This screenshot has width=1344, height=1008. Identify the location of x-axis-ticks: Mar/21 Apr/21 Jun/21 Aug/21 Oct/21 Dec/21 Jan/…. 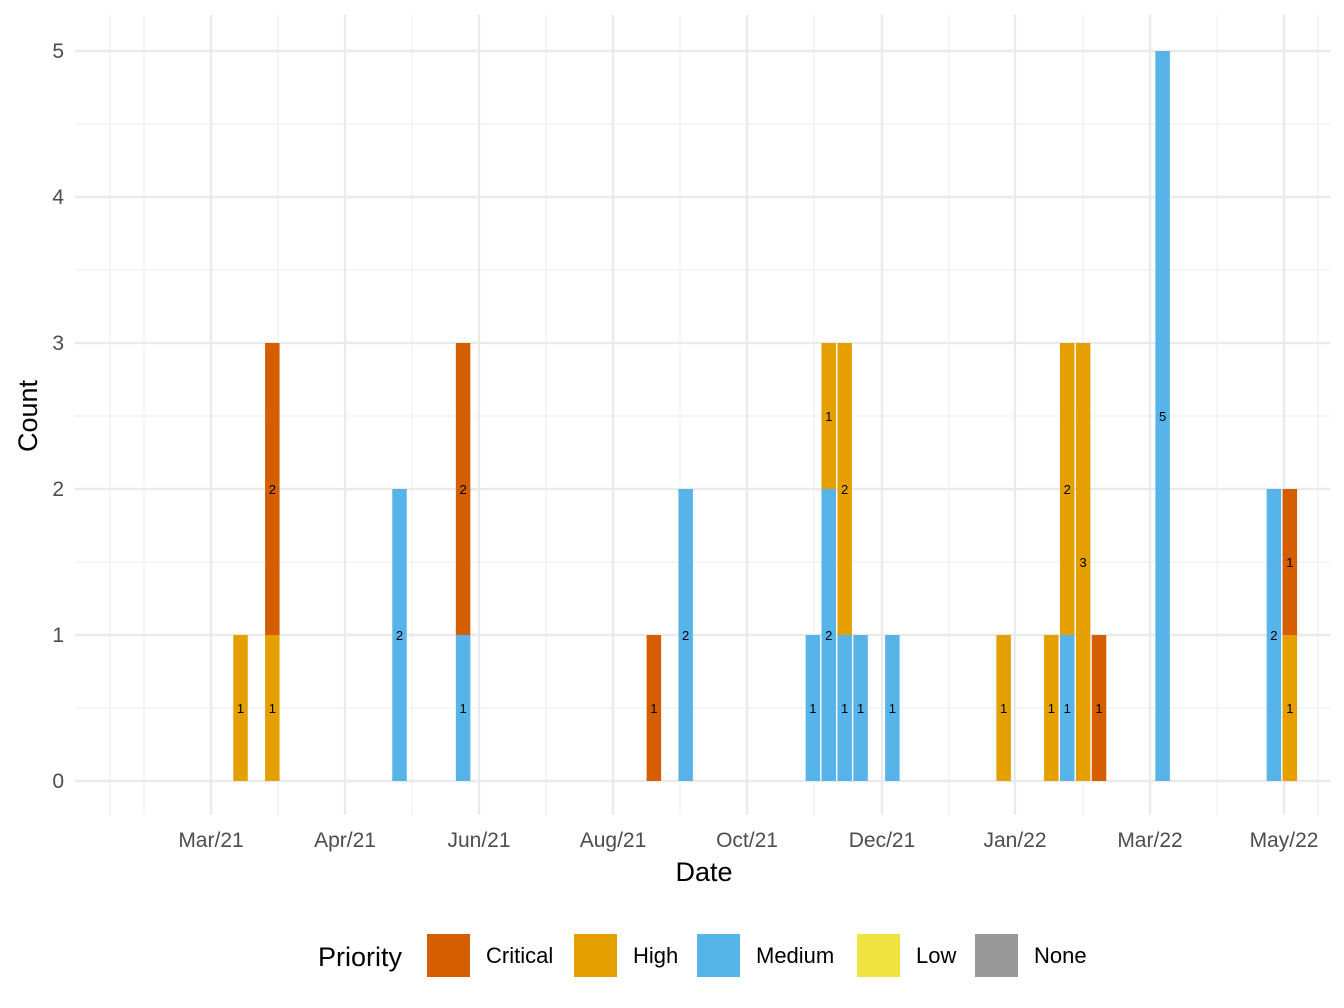
(748, 840).